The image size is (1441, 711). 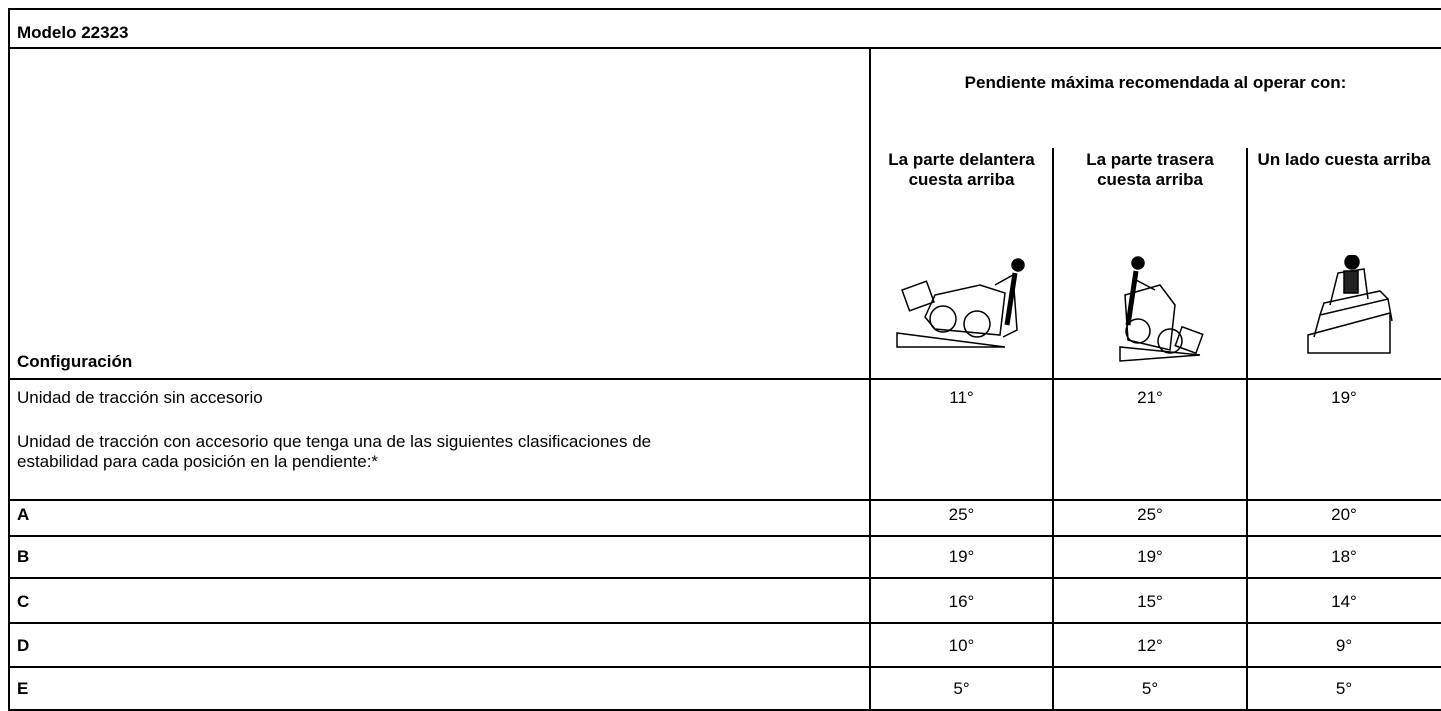 I want to click on rear-uphill-icon, so click(x=1161, y=309).